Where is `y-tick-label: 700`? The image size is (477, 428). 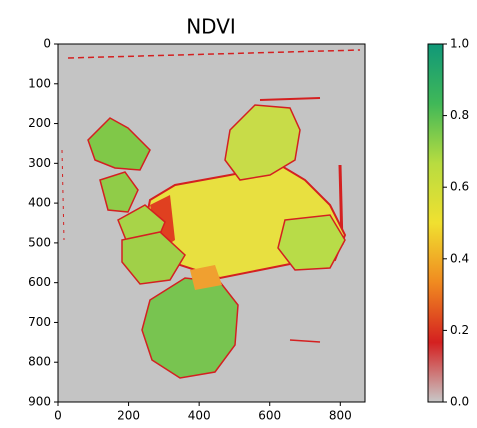 y-tick-label: 700 is located at coordinates (39, 322).